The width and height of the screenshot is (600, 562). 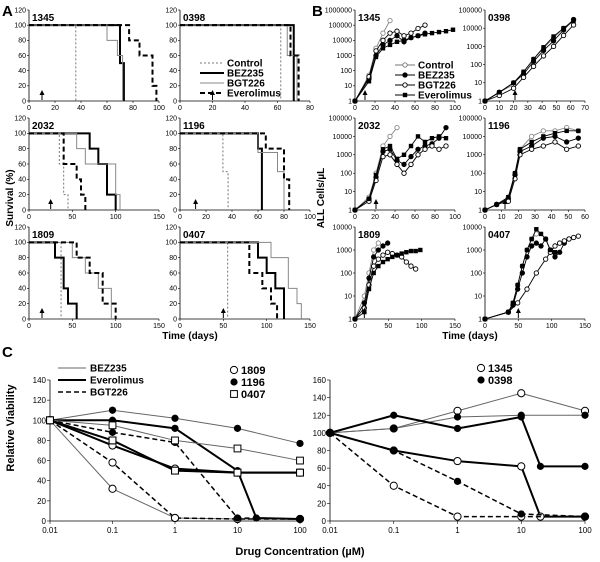 What do you see at coordinates (515, 92) in the screenshot?
I see `treatment-arrowhead-icon` at bounding box center [515, 92].